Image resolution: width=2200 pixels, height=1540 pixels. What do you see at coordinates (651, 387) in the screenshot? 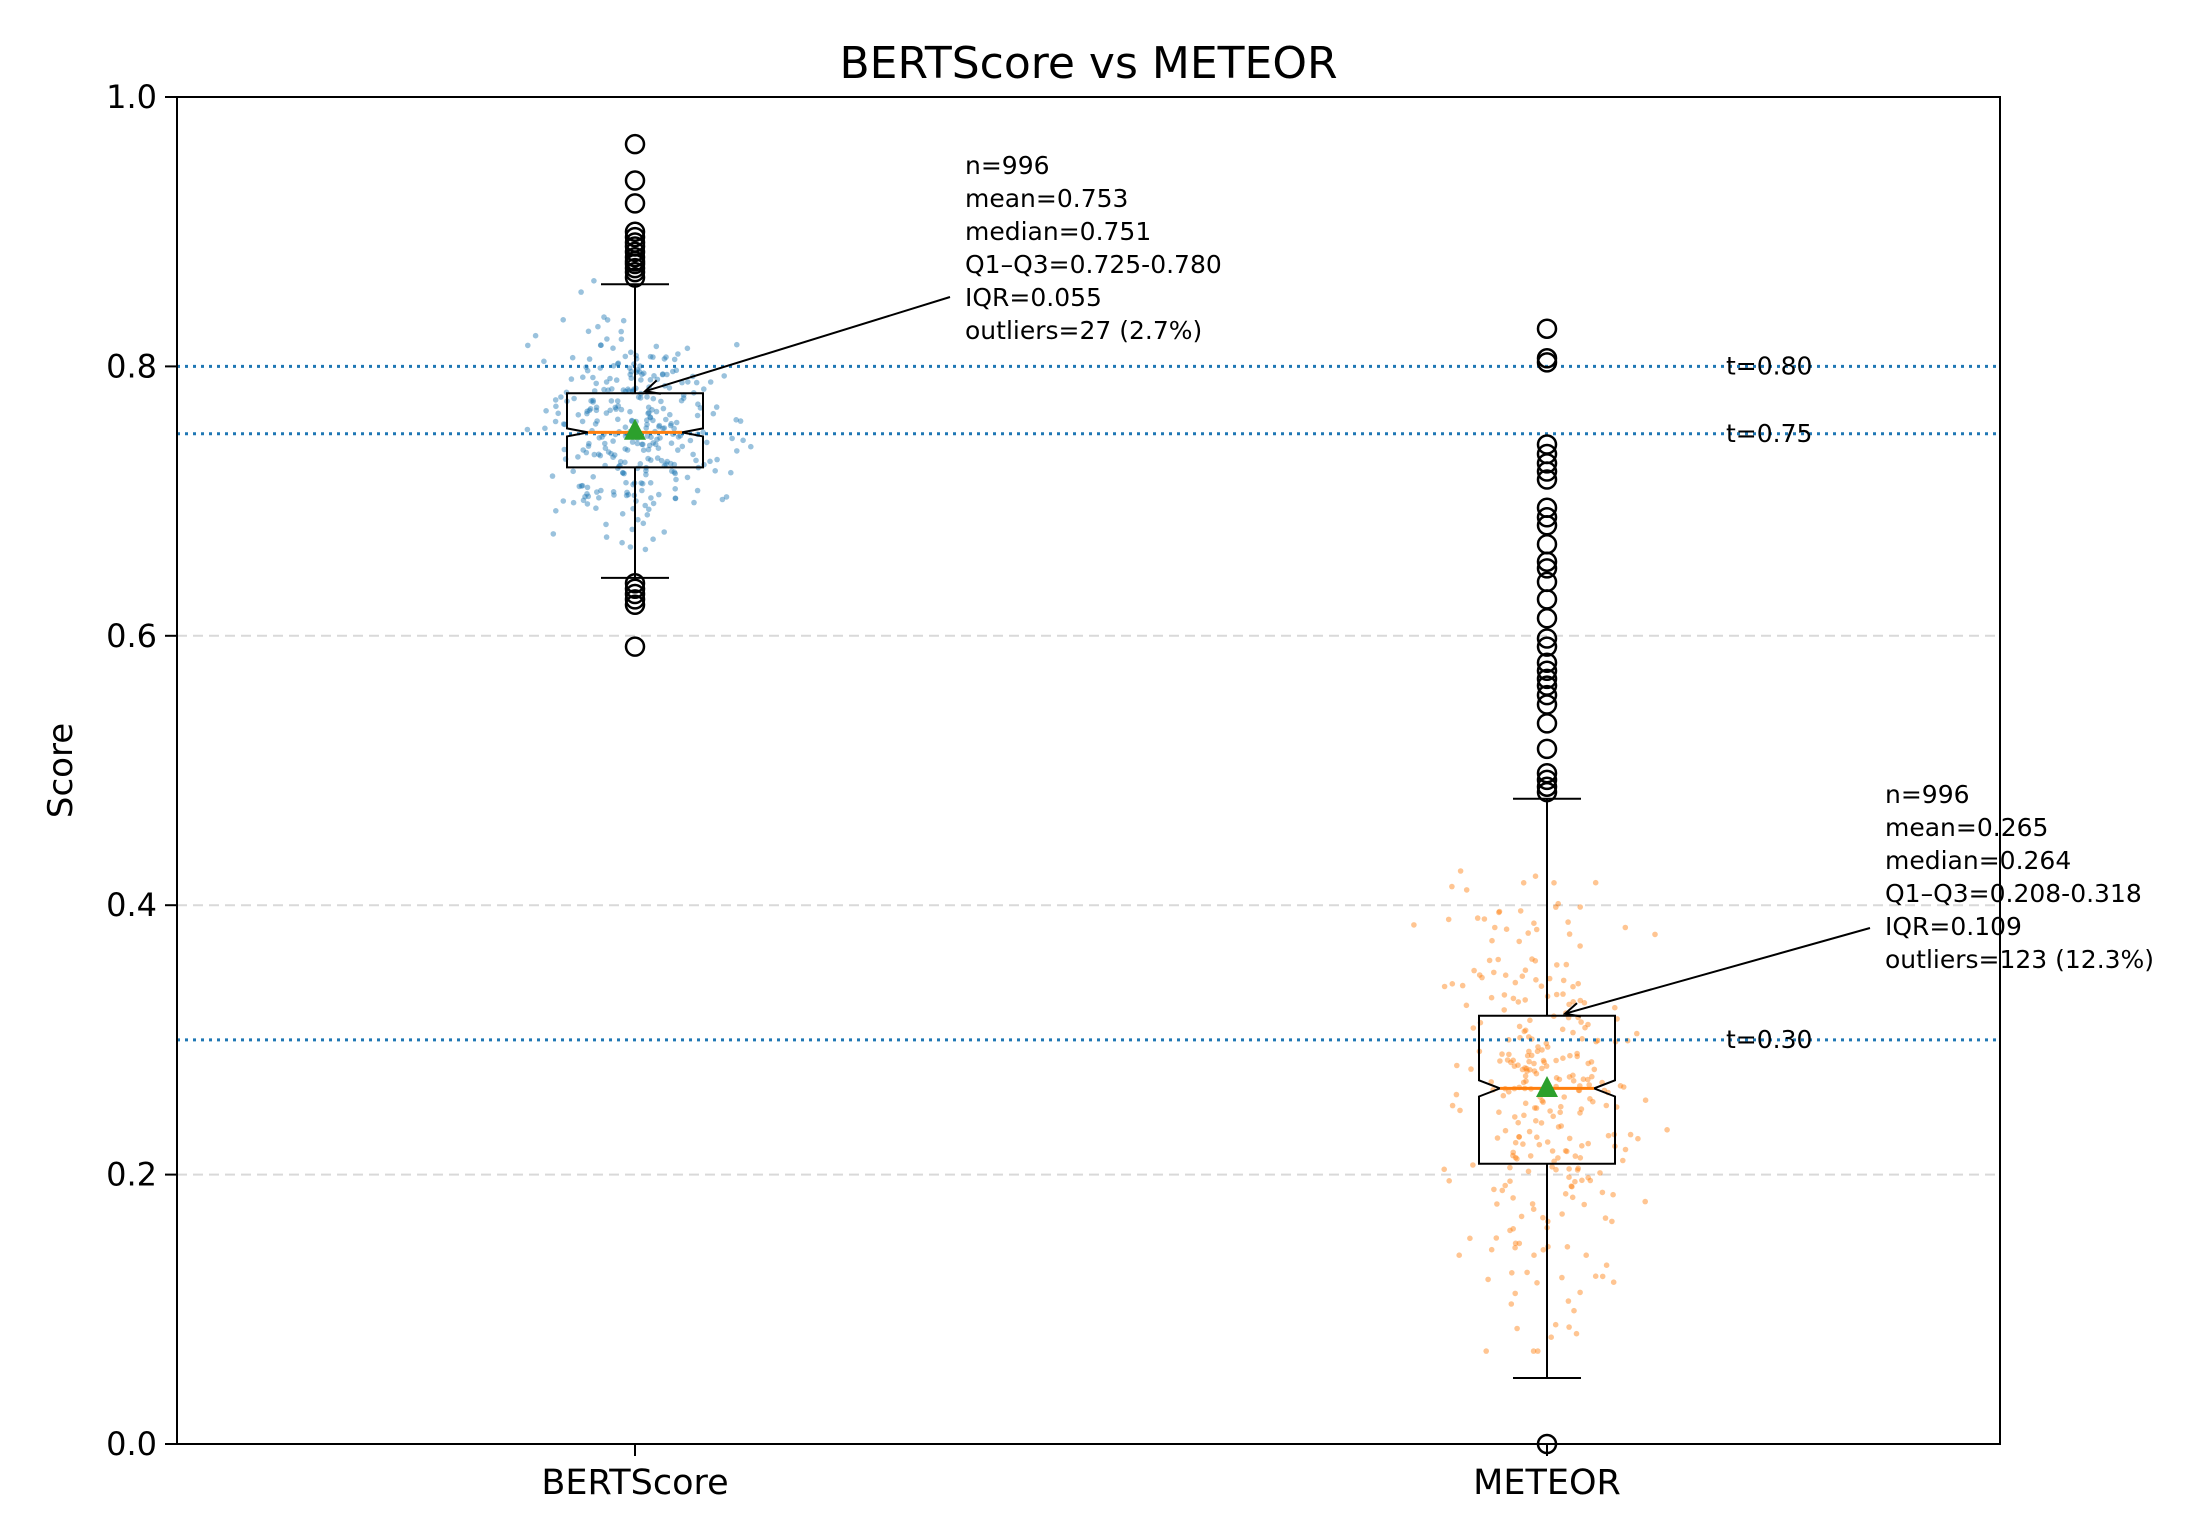
I see `annotation-arrowhead` at bounding box center [651, 387].